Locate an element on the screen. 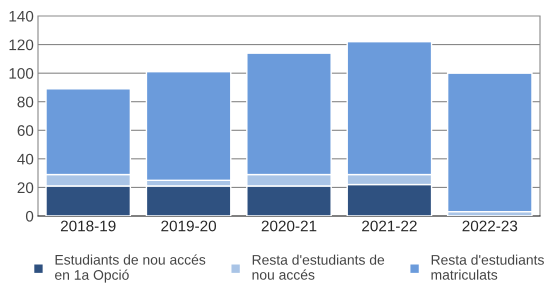 This screenshot has height=305, width=550. x-tick-label: 2018-19 is located at coordinates (88, 226).